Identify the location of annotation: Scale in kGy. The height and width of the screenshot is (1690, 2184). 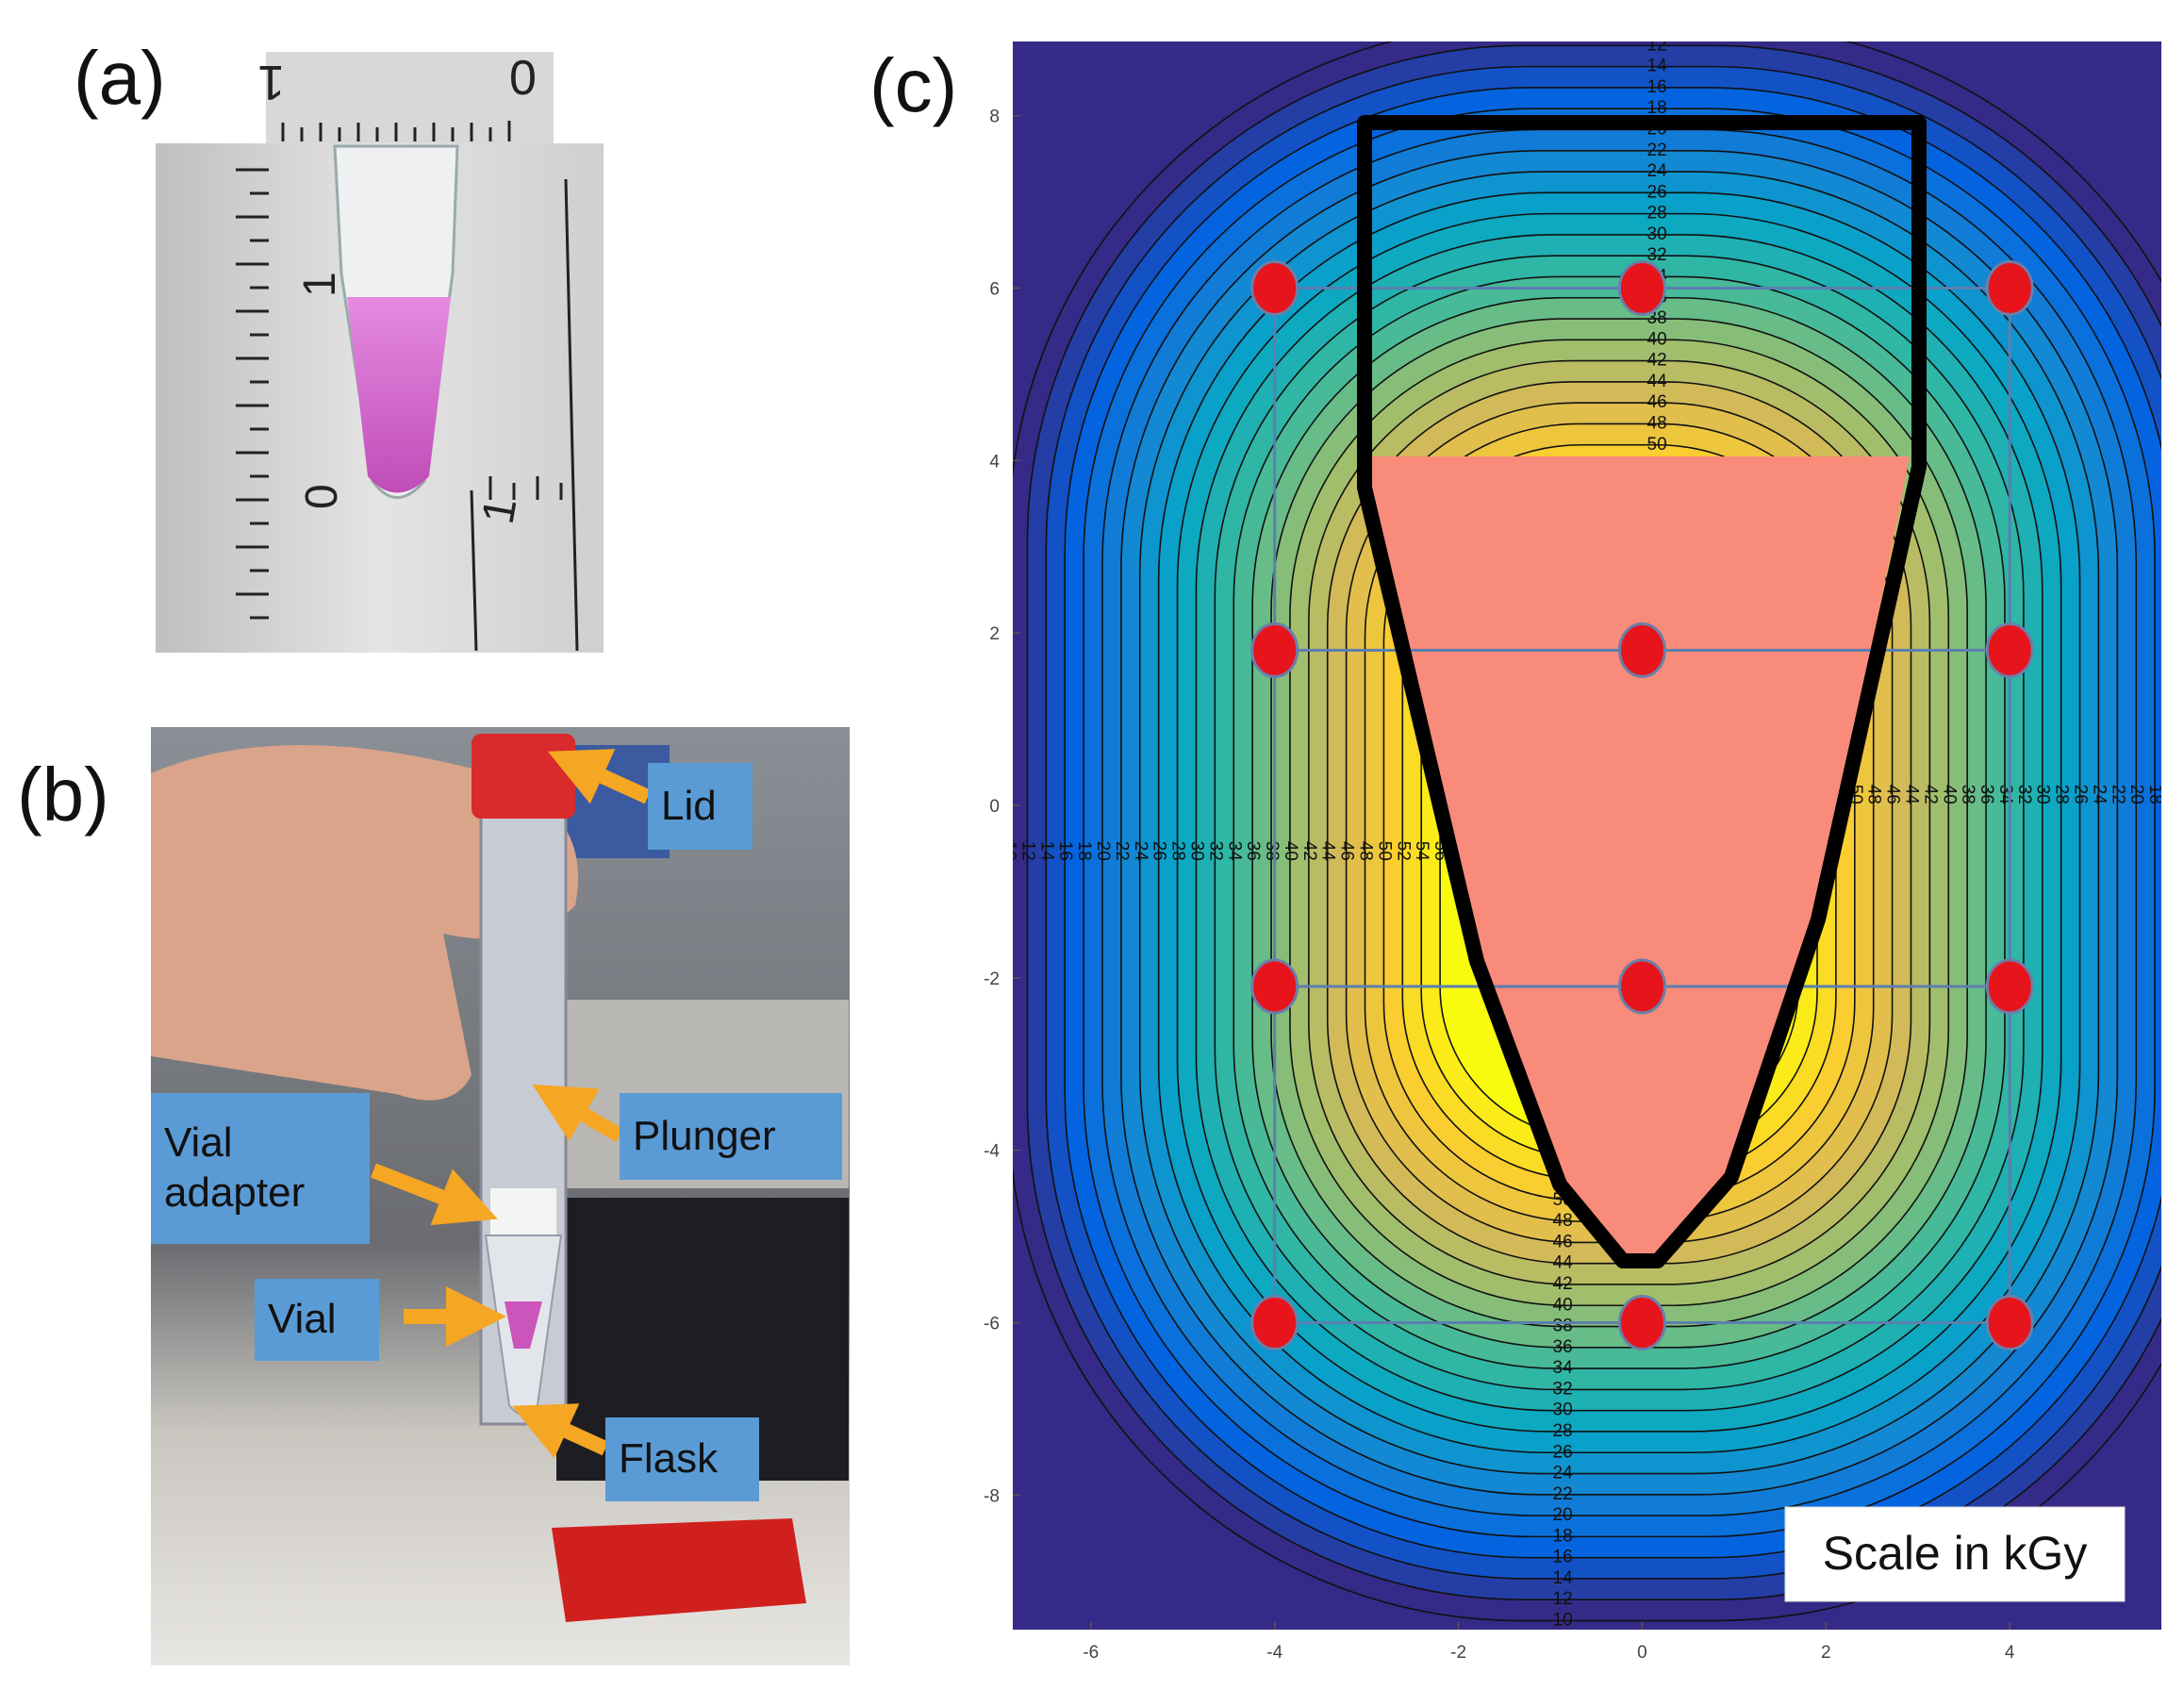
(1955, 1553).